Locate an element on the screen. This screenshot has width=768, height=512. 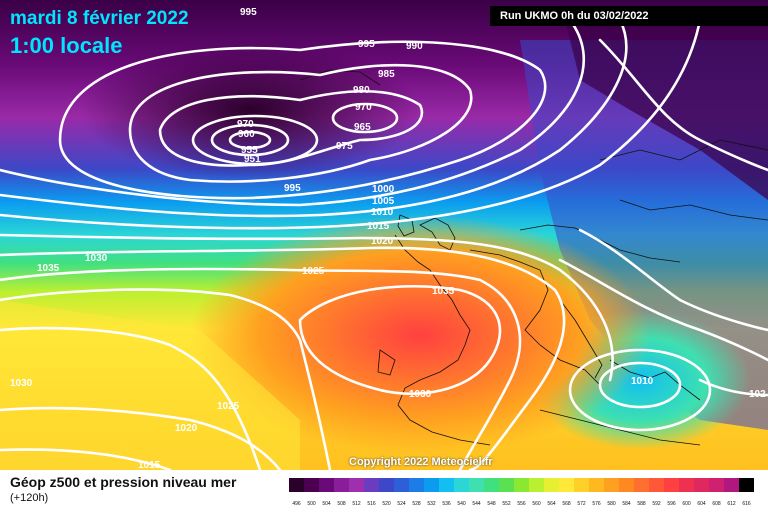
isobar-label: 975 is located at coordinates (344, 146).